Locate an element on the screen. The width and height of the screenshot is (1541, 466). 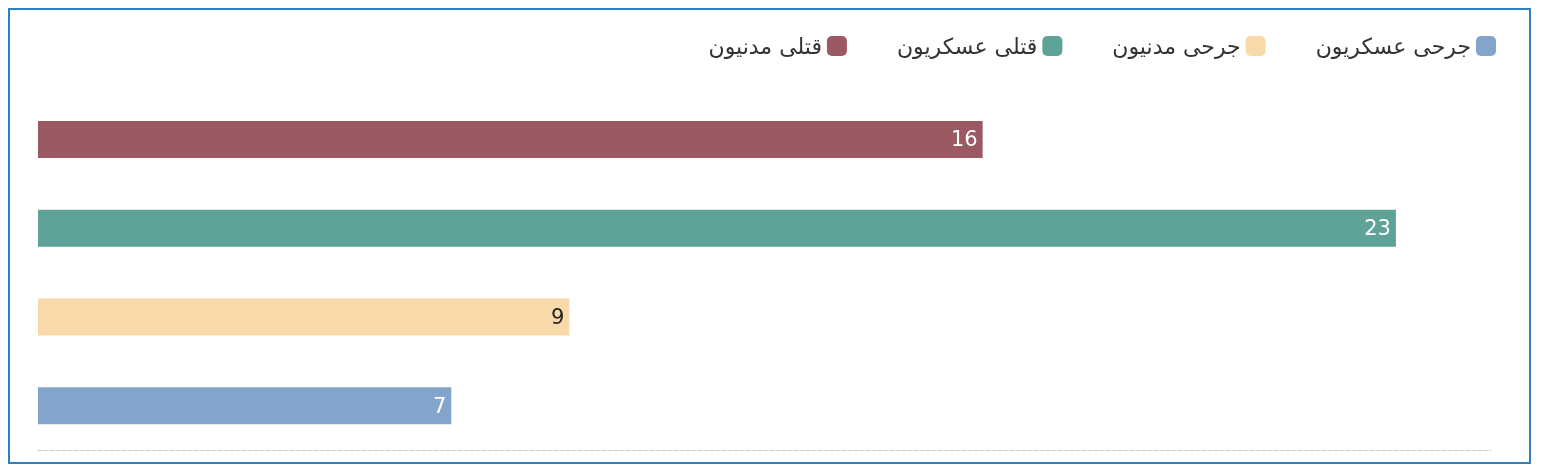
legend-label: جرحى مدنيون is located at coordinates (1176, 46).